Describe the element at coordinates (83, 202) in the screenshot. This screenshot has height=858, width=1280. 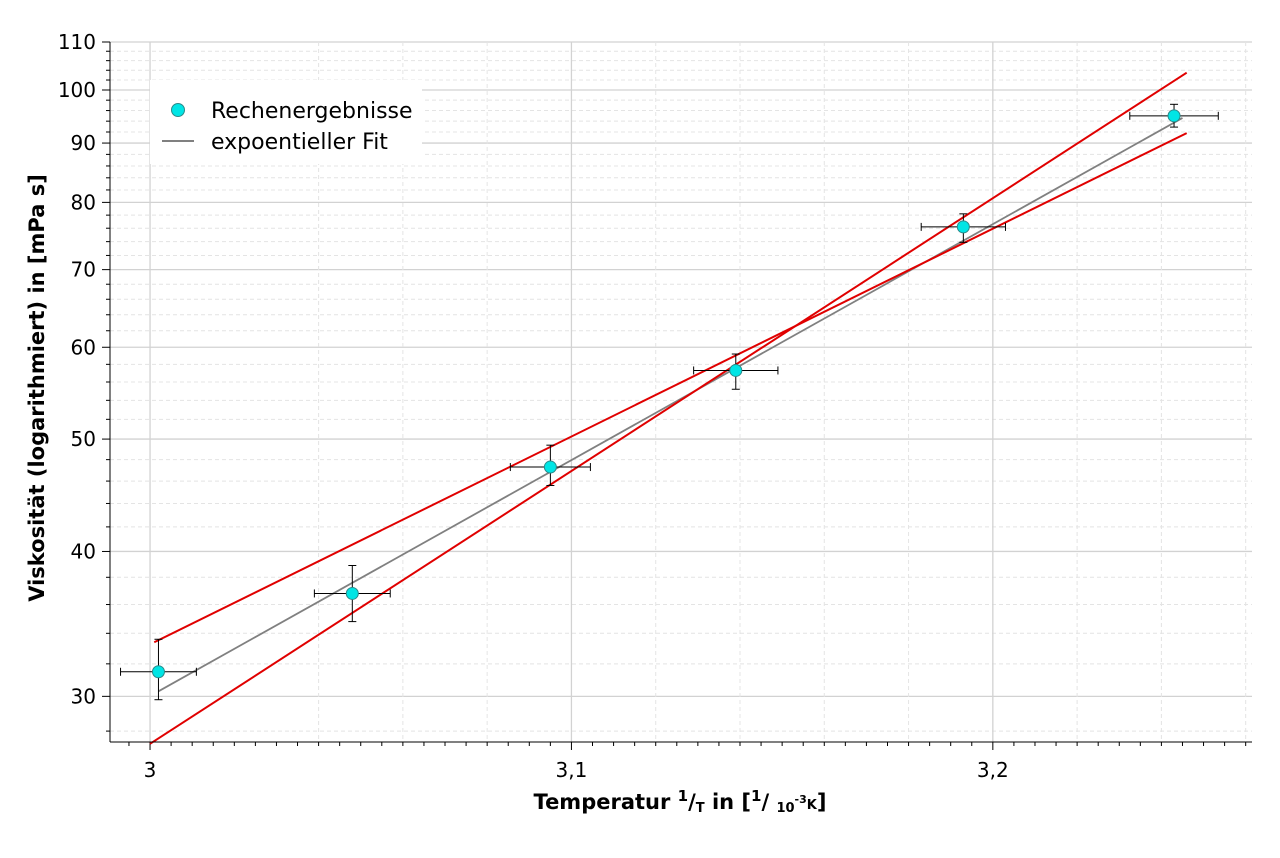
I see `y-tick-label: 80` at that location.